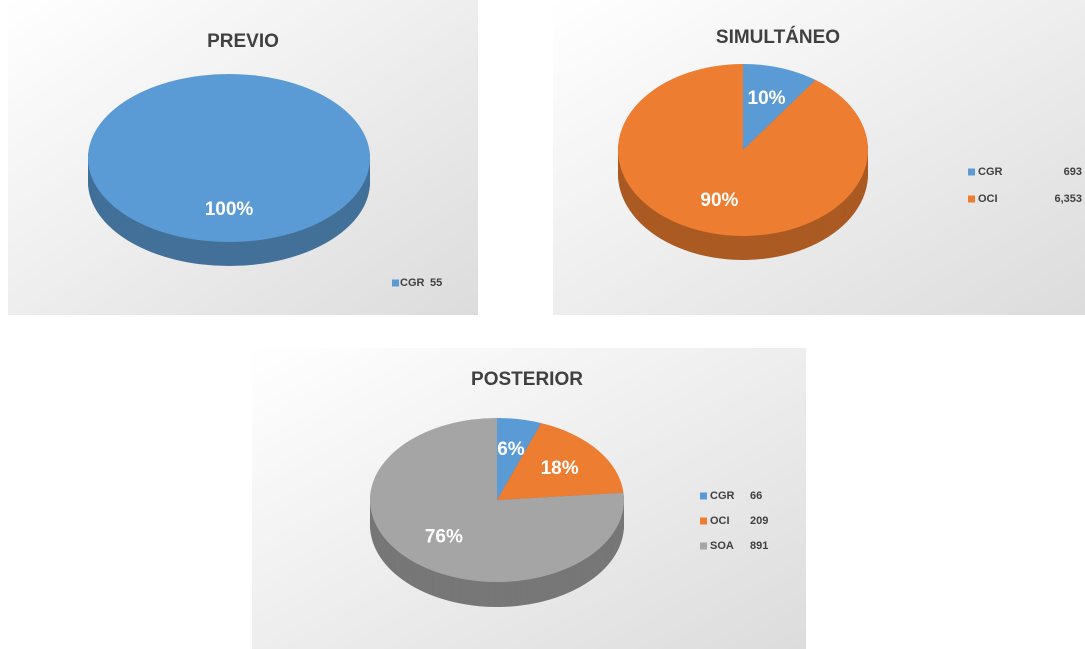 This screenshot has height=649, width=1085. What do you see at coordinates (229, 209) in the screenshot?
I see `data-label: 100%` at bounding box center [229, 209].